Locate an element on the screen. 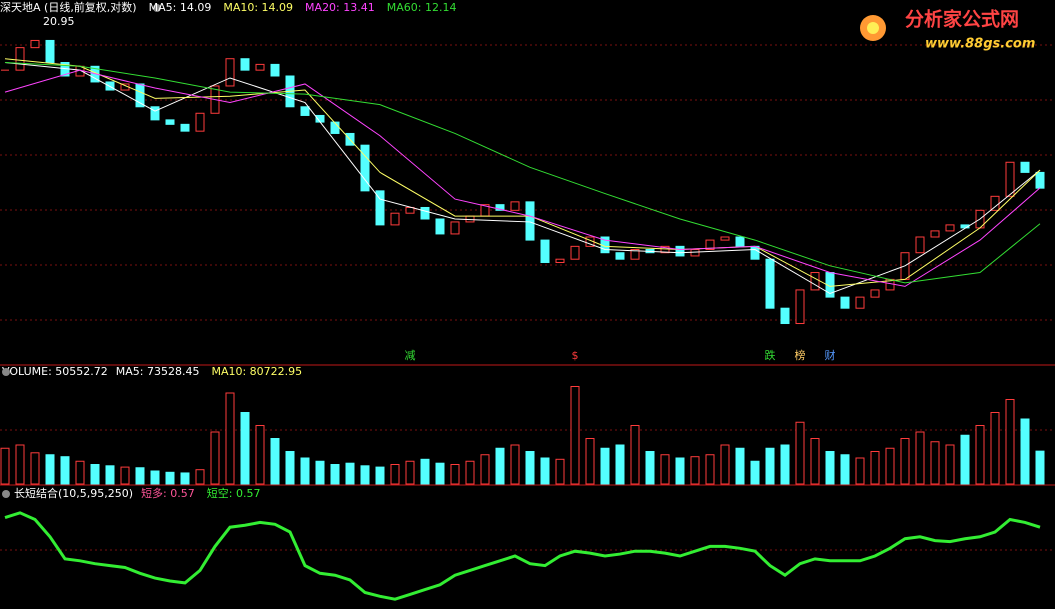  indicator-line is located at coordinates (522, 556).